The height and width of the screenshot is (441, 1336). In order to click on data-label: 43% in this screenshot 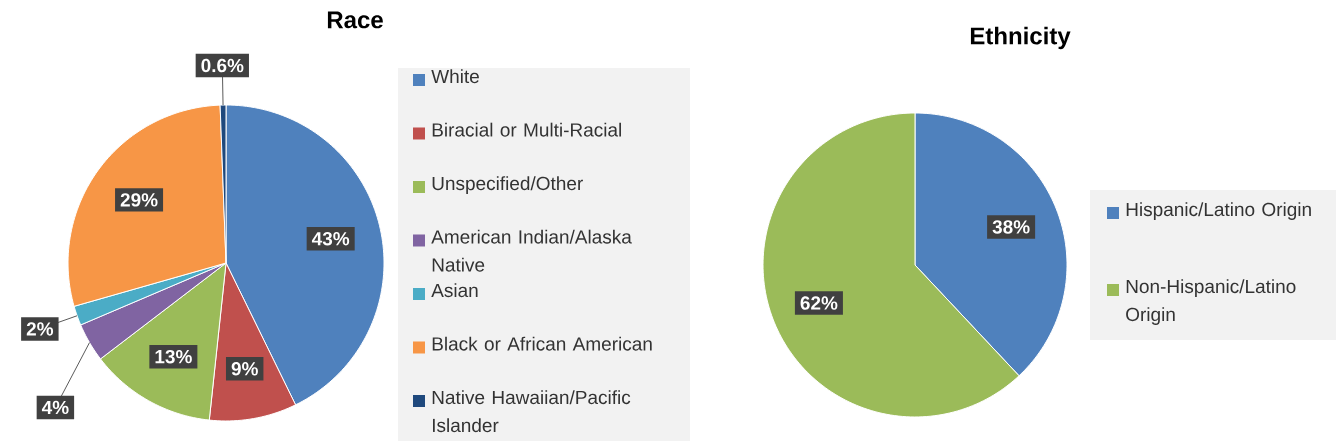, I will do `click(330, 238)`.